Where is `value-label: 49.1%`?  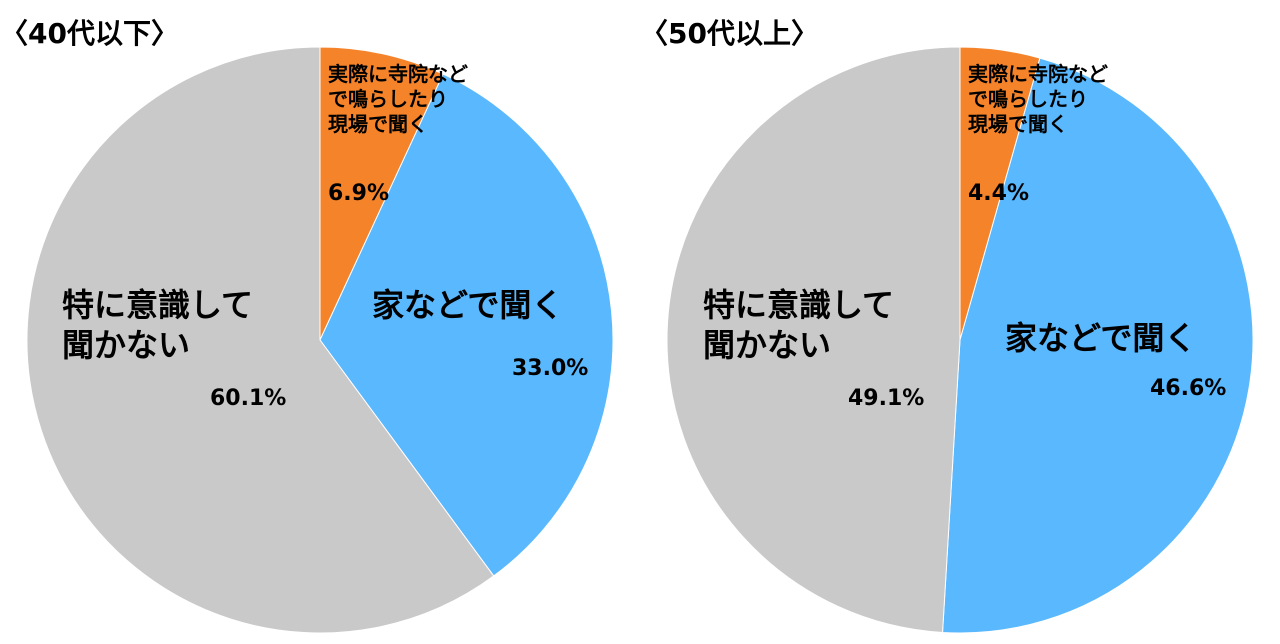
value-label: 49.1% is located at coordinates (886, 398).